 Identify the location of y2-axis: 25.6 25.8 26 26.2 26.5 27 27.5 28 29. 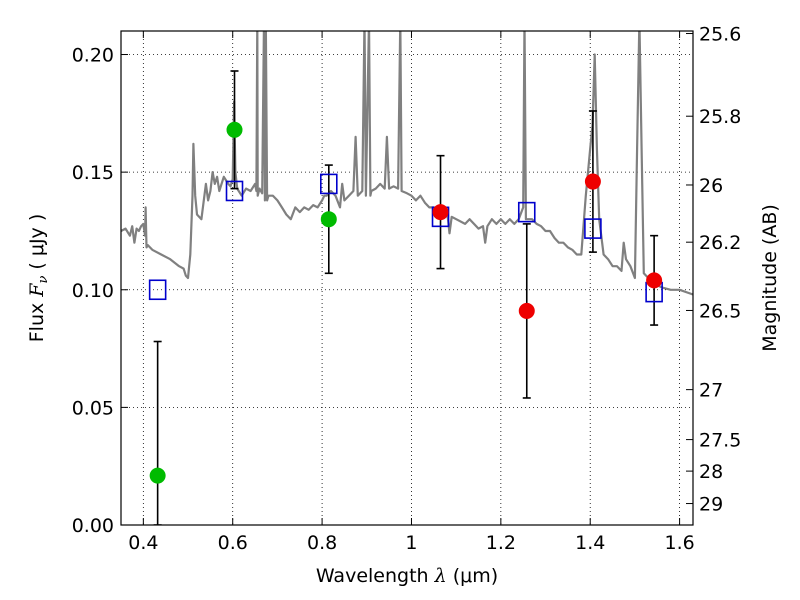
(713, 270).